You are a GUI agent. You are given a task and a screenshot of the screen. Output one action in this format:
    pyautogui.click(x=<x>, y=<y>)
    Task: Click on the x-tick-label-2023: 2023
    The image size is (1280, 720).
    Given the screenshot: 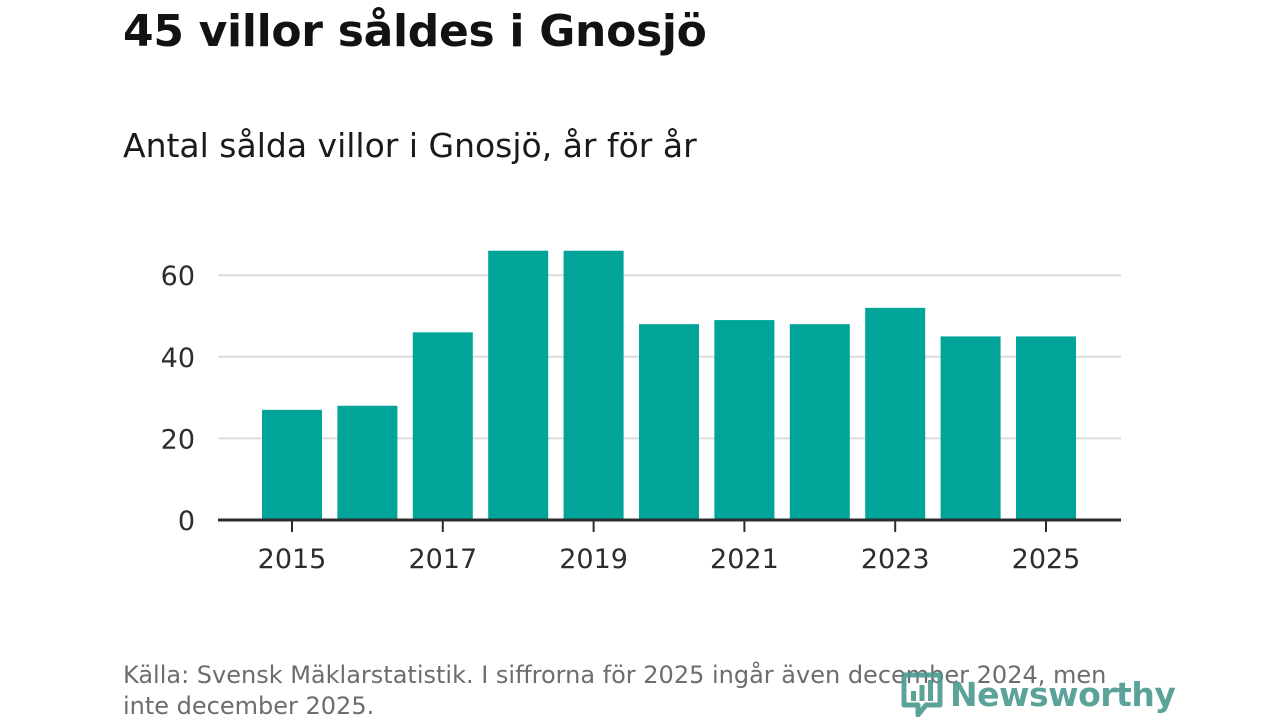 What is the action you would take?
    pyautogui.click(x=895, y=559)
    